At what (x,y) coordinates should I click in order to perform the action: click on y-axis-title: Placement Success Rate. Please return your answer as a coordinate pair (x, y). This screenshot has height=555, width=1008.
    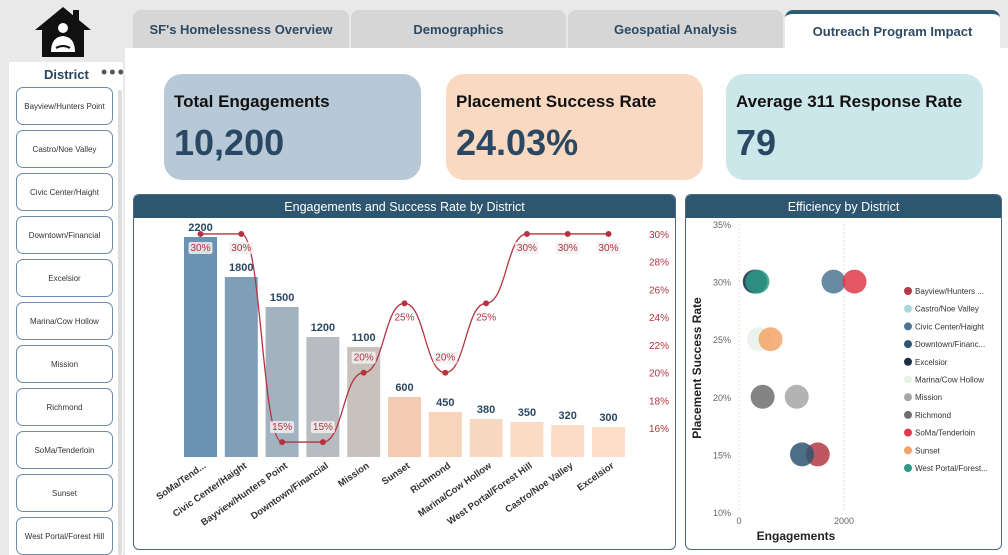
    Looking at the image, I should click on (697, 368).